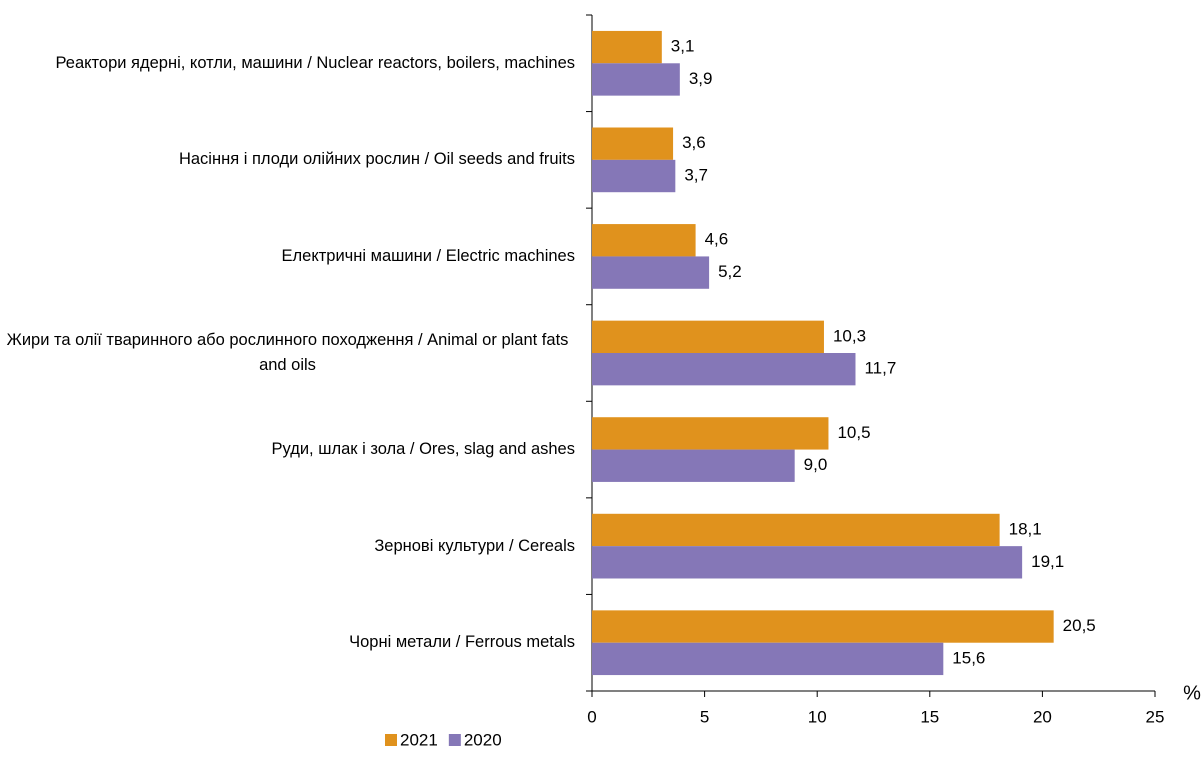 The width and height of the screenshot is (1203, 773). I want to click on value-label: 9,0, so click(816, 464).